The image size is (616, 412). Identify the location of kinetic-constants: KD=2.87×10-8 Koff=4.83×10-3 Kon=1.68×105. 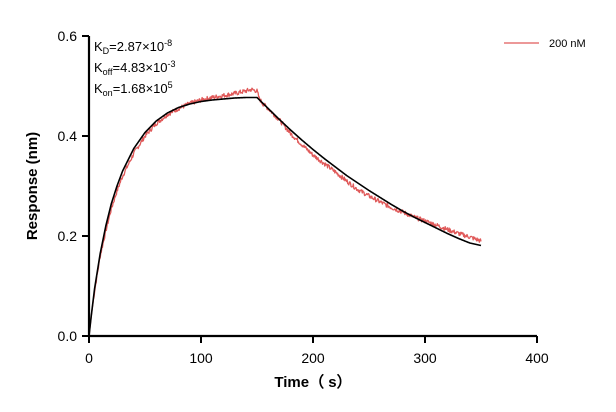
(134, 68).